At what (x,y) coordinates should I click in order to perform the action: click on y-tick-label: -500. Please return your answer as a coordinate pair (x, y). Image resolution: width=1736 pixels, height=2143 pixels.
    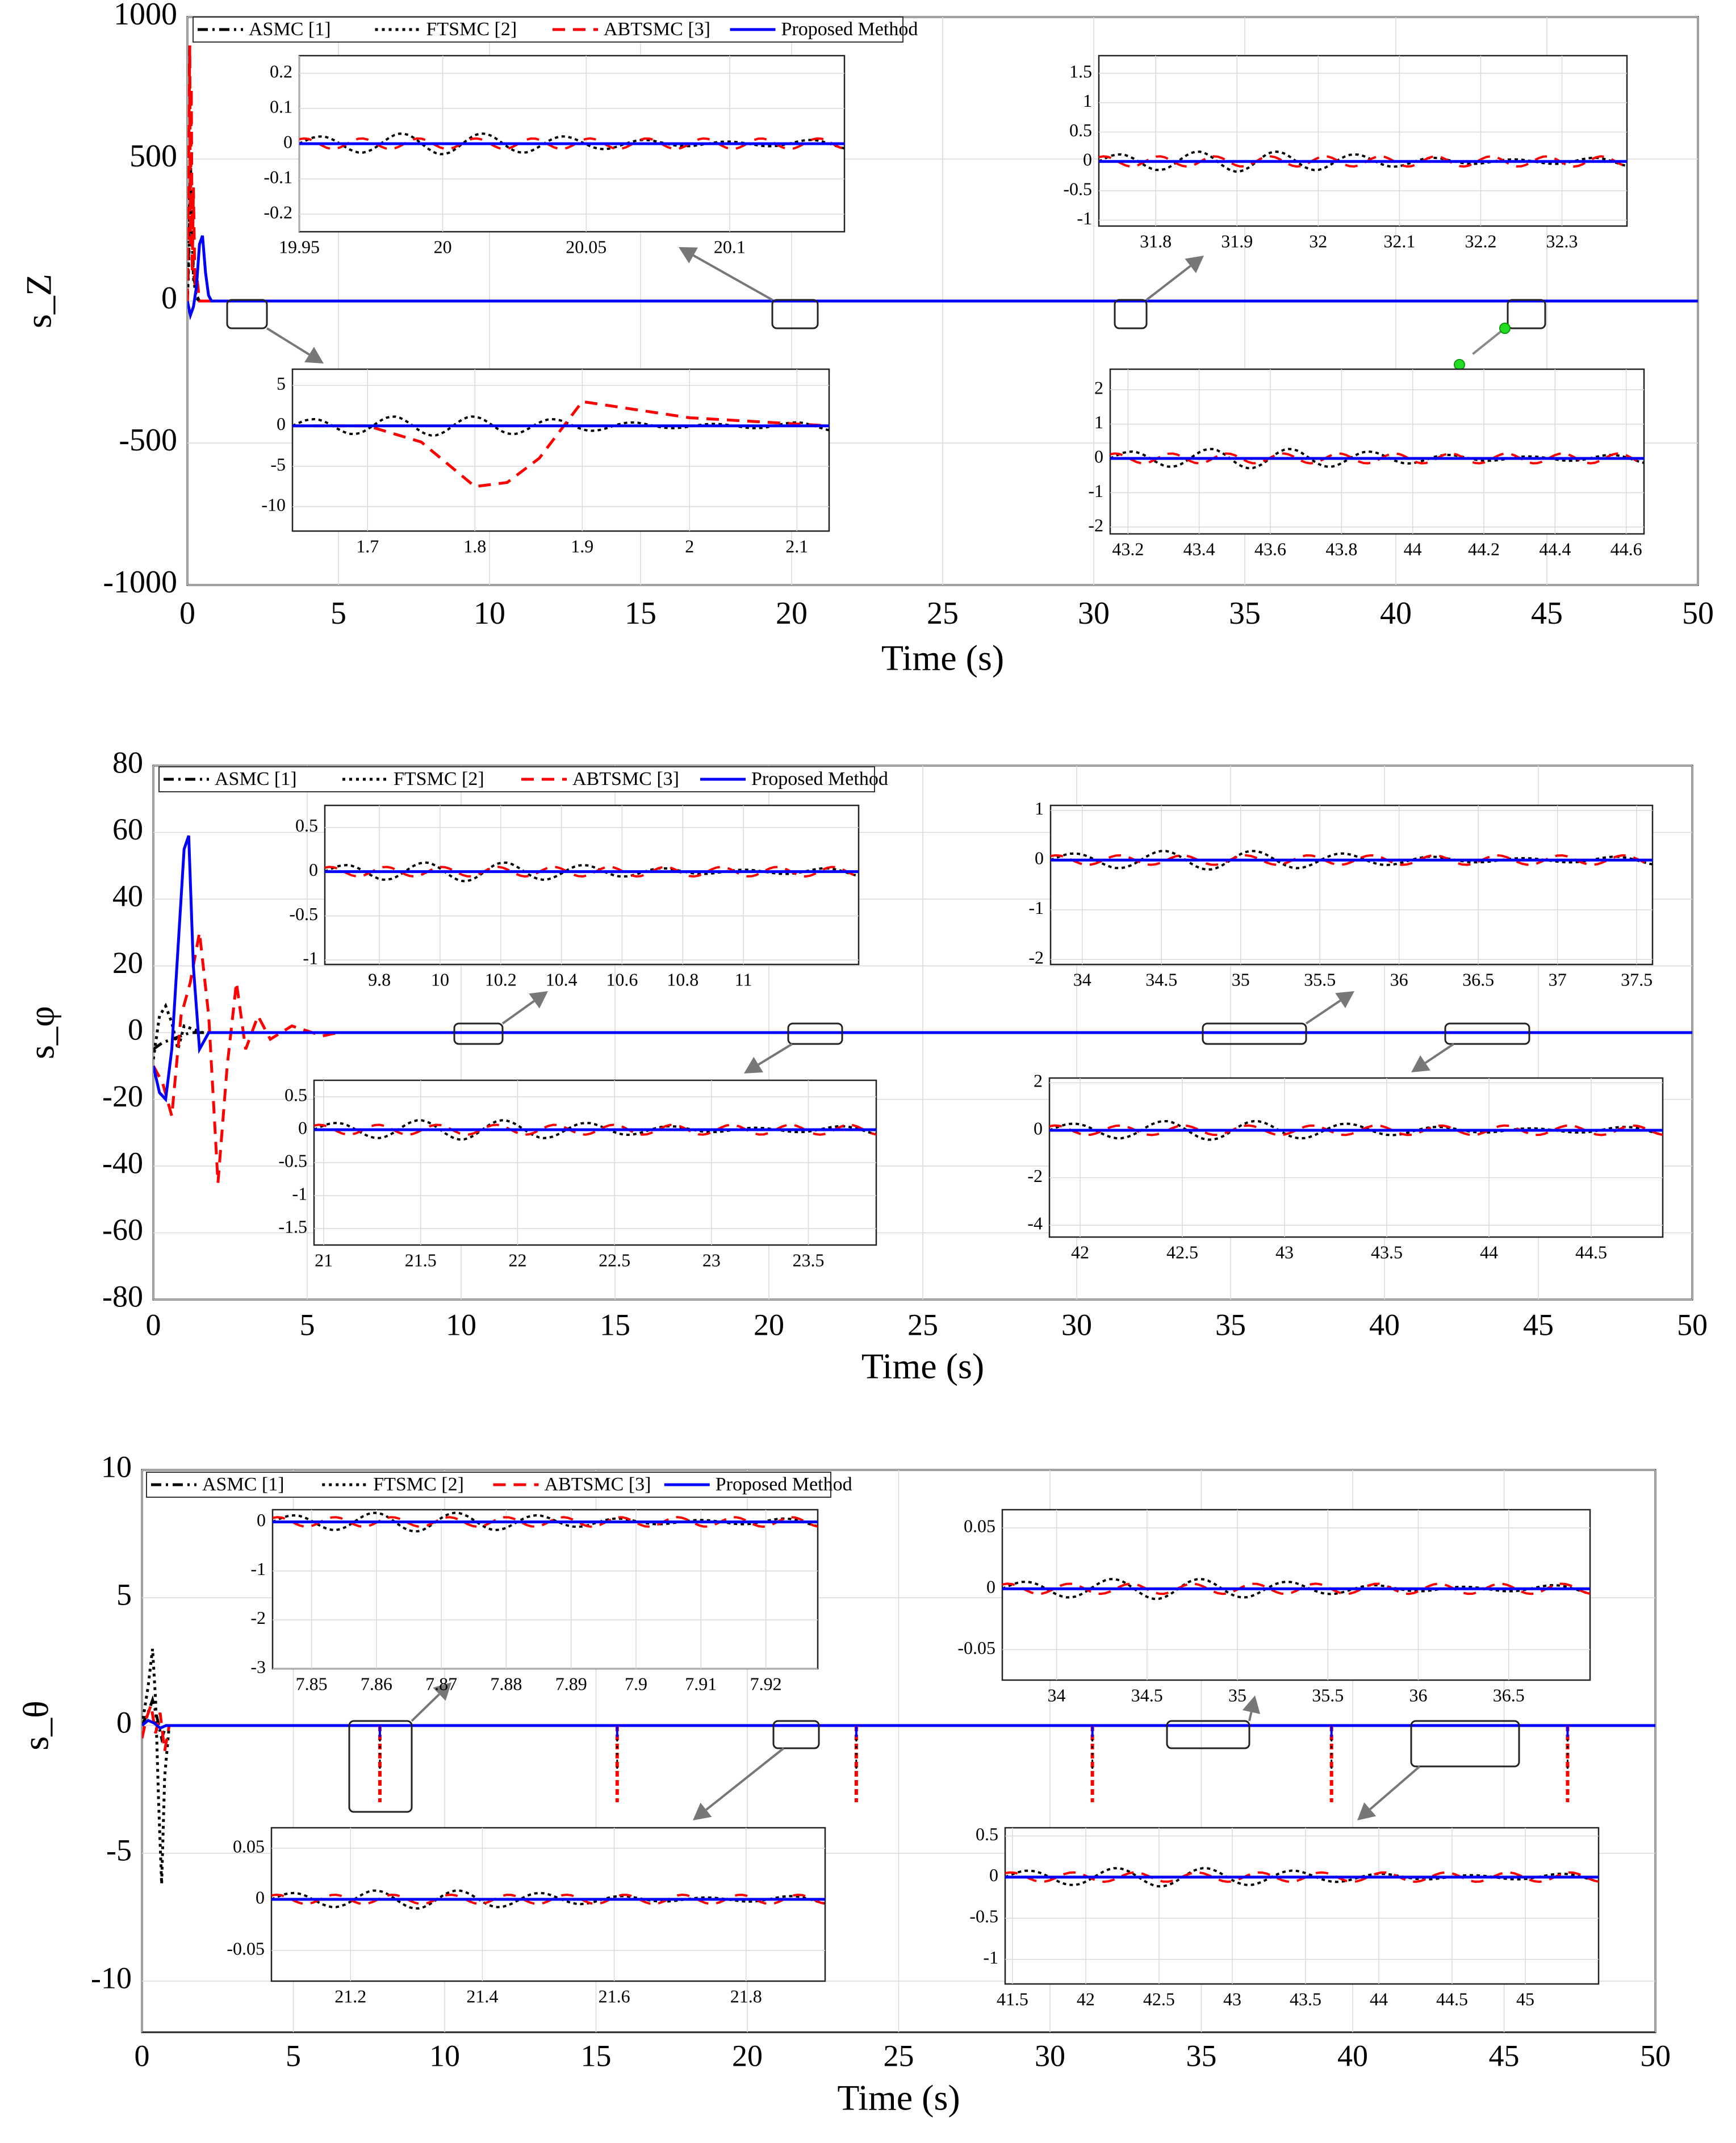
    Looking at the image, I should click on (148, 440).